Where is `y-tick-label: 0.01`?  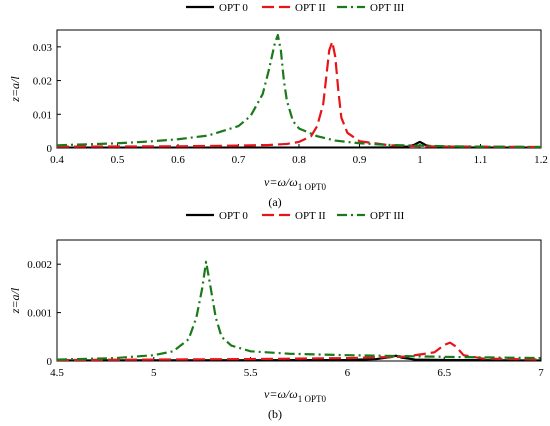
y-tick-label: 0.01 is located at coordinates (42, 115).